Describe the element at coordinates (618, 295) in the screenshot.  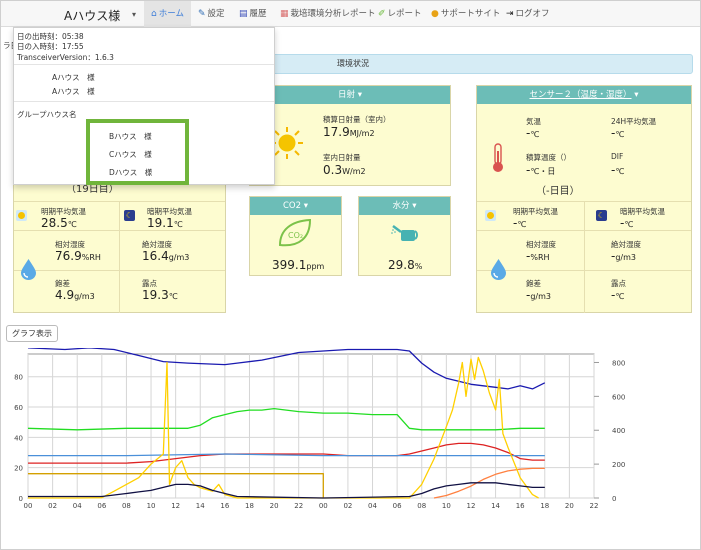
I see `sensor2-dew-value: -℃` at that location.